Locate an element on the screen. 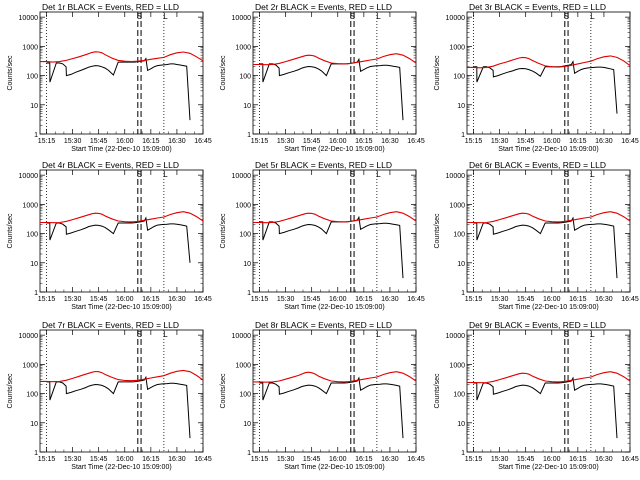 The image size is (640, 480). chart-title: Det 5r BLACK = Events, RED = LLD is located at coordinates (323, 165).